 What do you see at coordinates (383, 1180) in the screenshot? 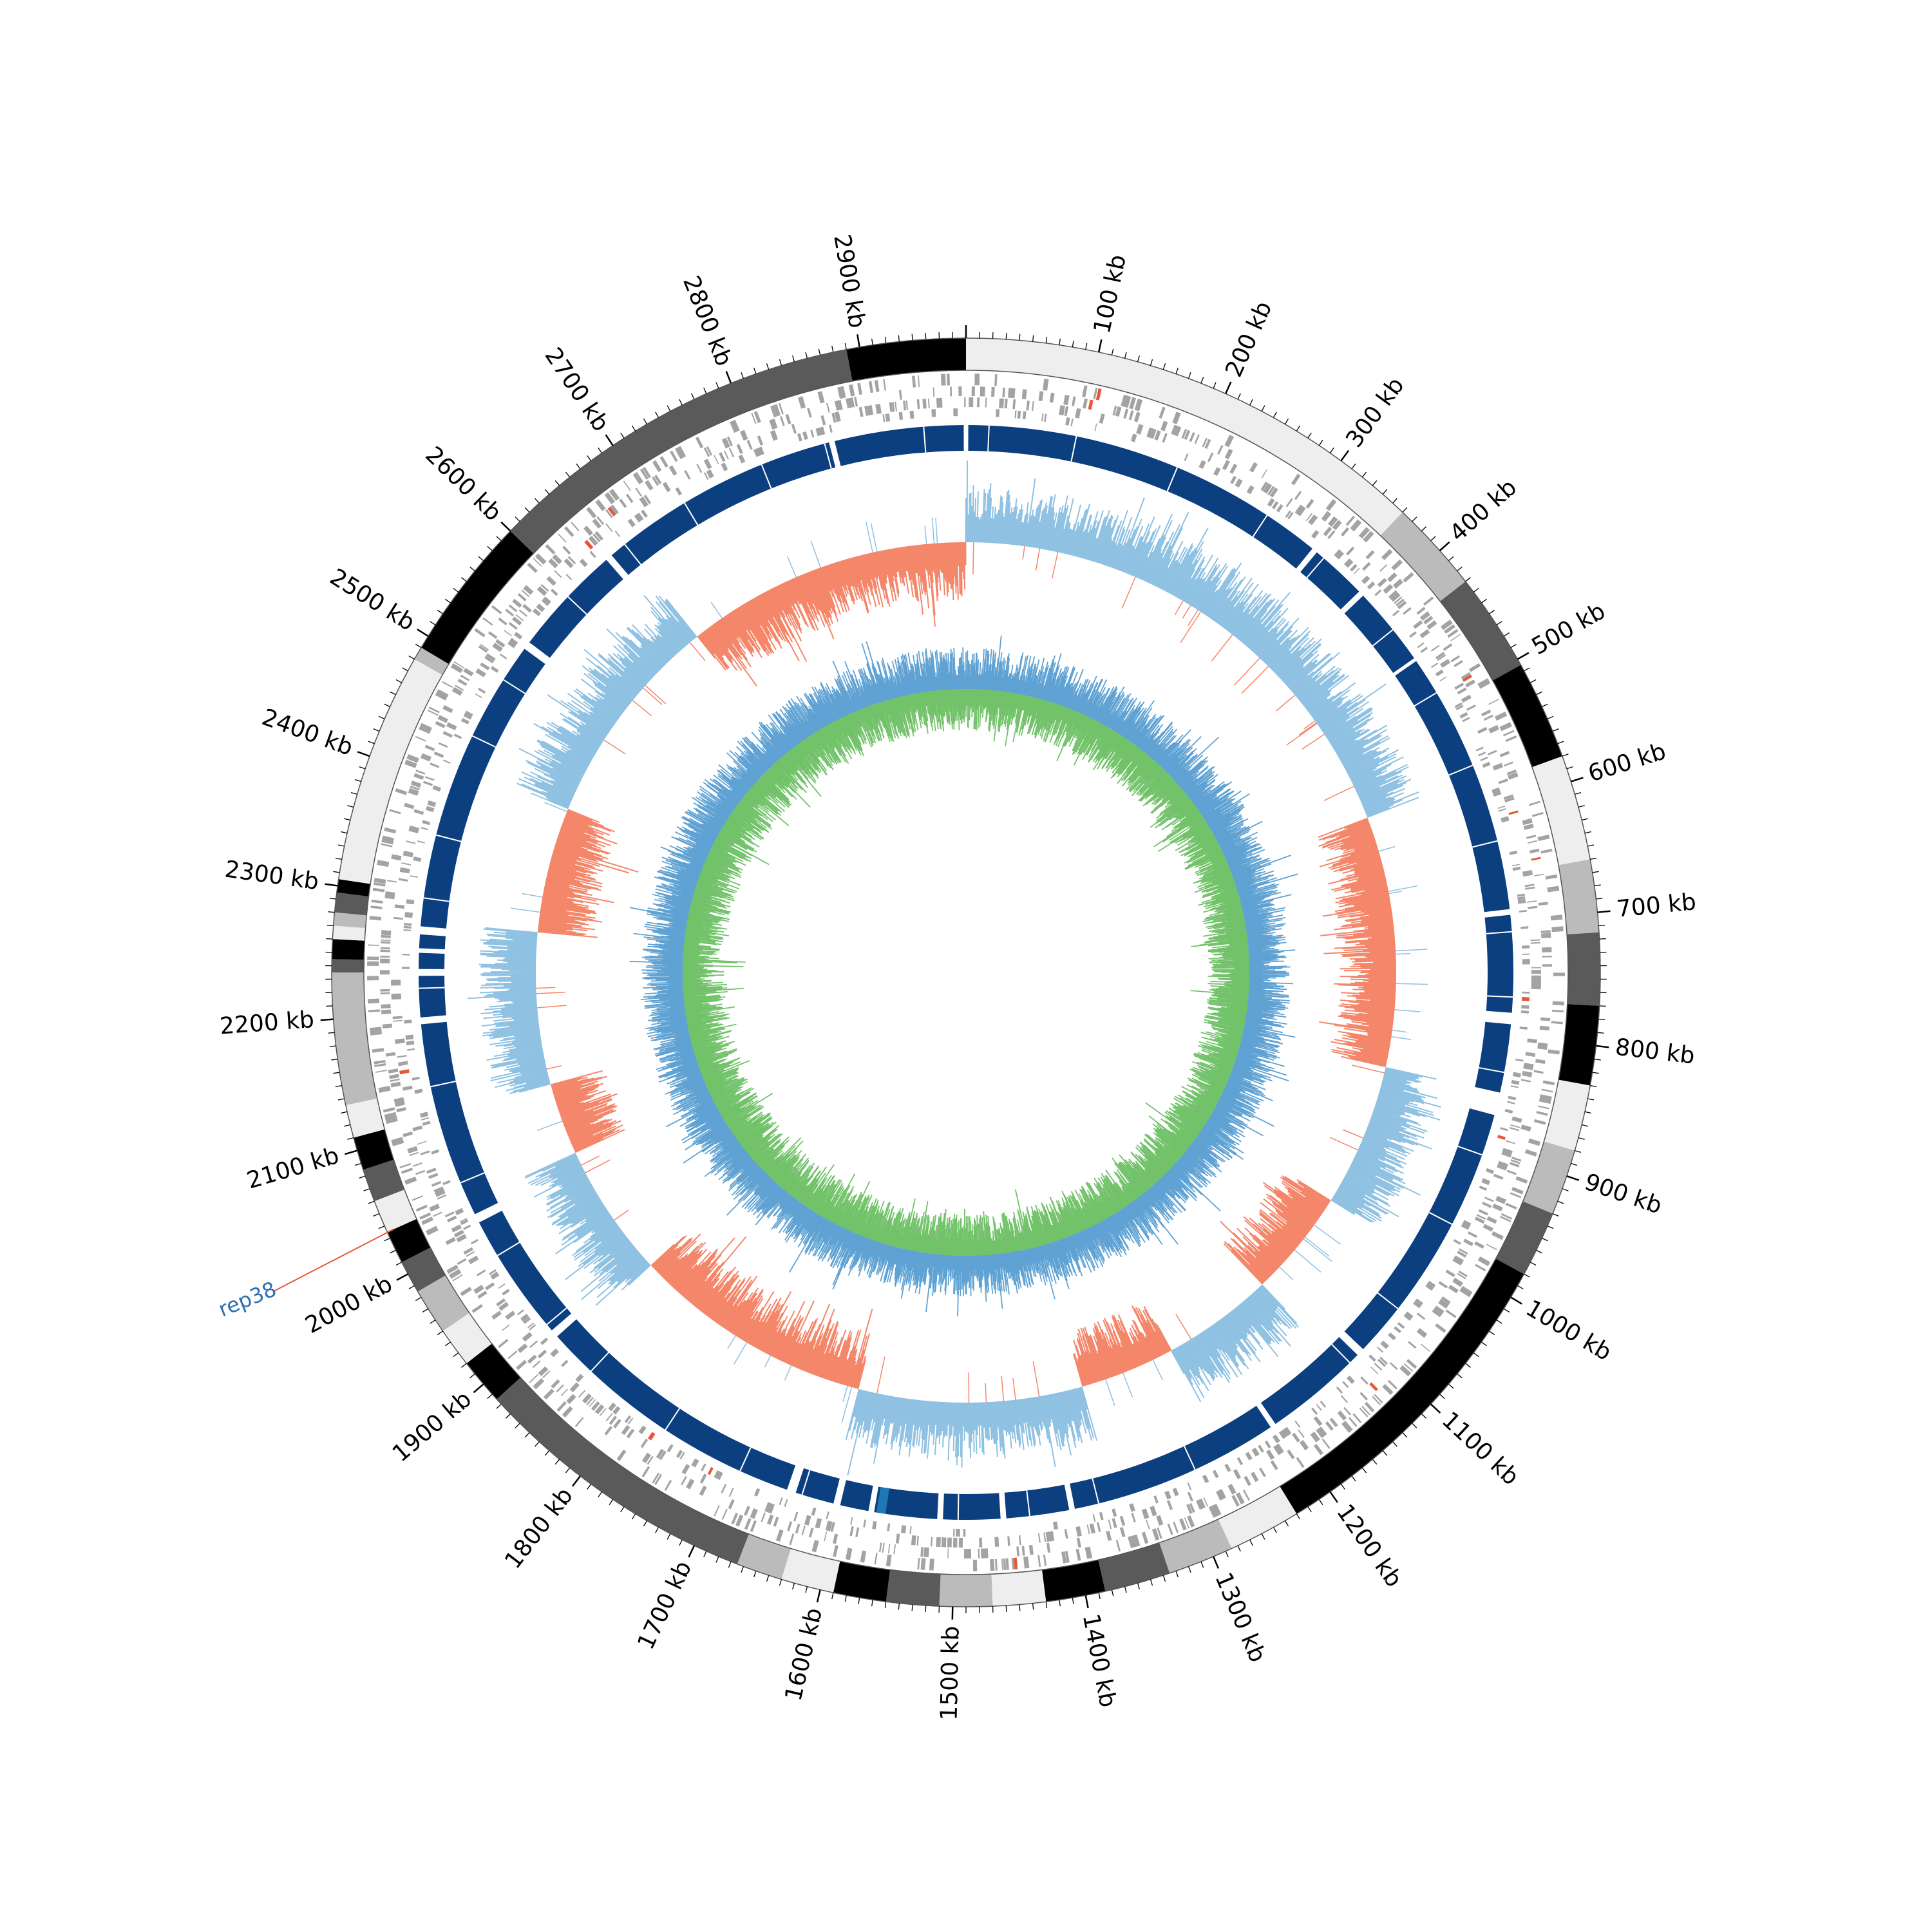
I see `ideogram-segment` at bounding box center [383, 1180].